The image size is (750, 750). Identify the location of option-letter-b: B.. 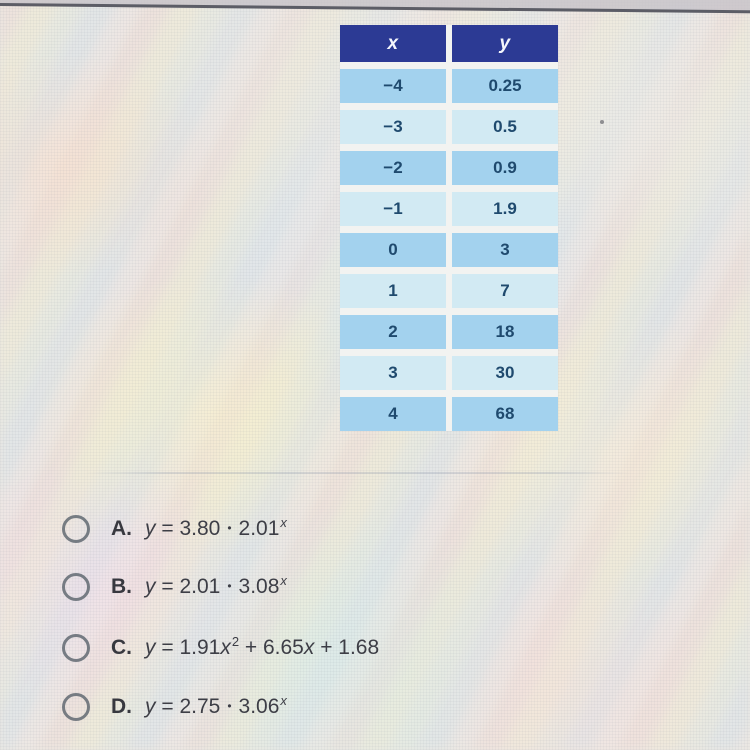
(121, 586).